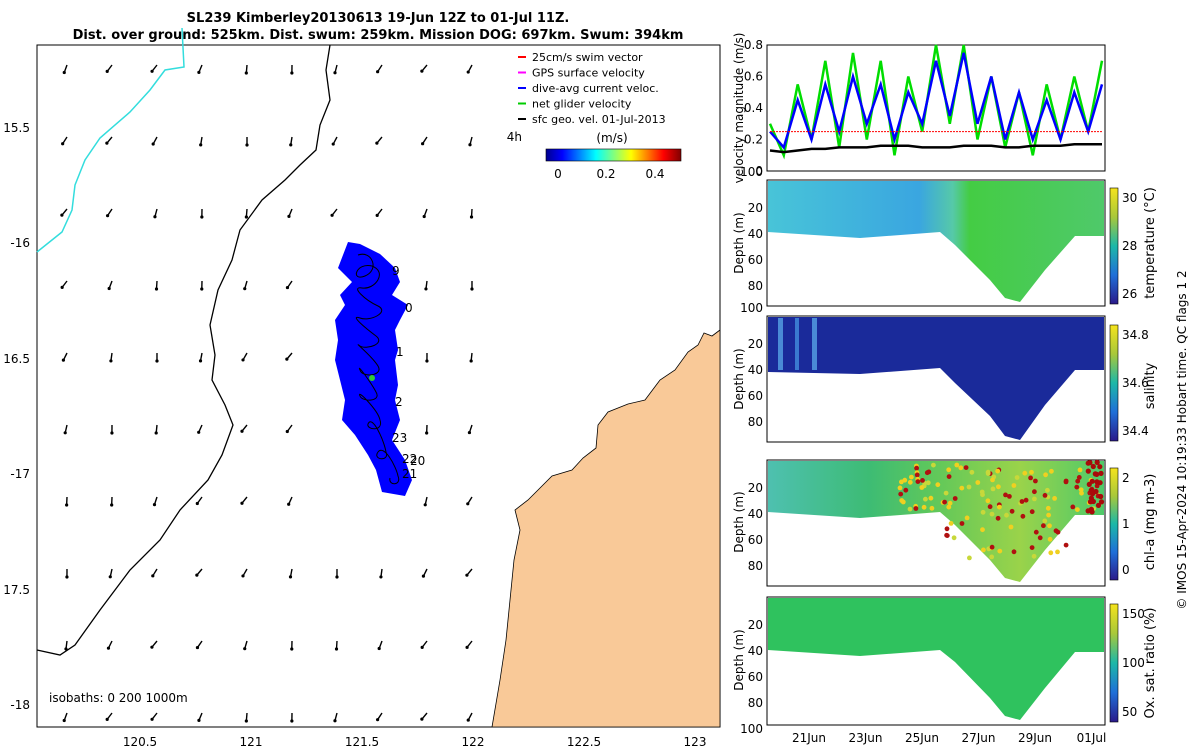  What do you see at coordinates (409, 308) in the screenshot?
I see `day-label: 0` at bounding box center [409, 308].